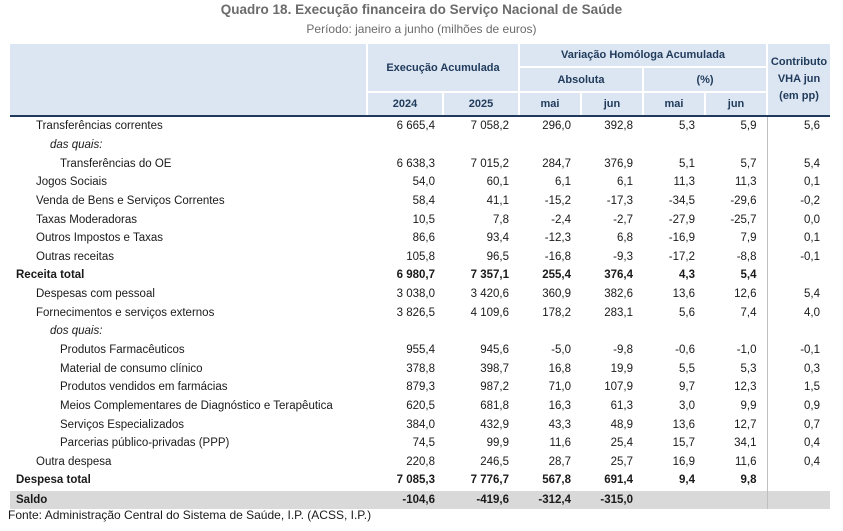 This screenshot has height=531, width=843. Describe the element at coordinates (746, 461) in the screenshot. I see `cell-pct-jun: 11,6` at that location.